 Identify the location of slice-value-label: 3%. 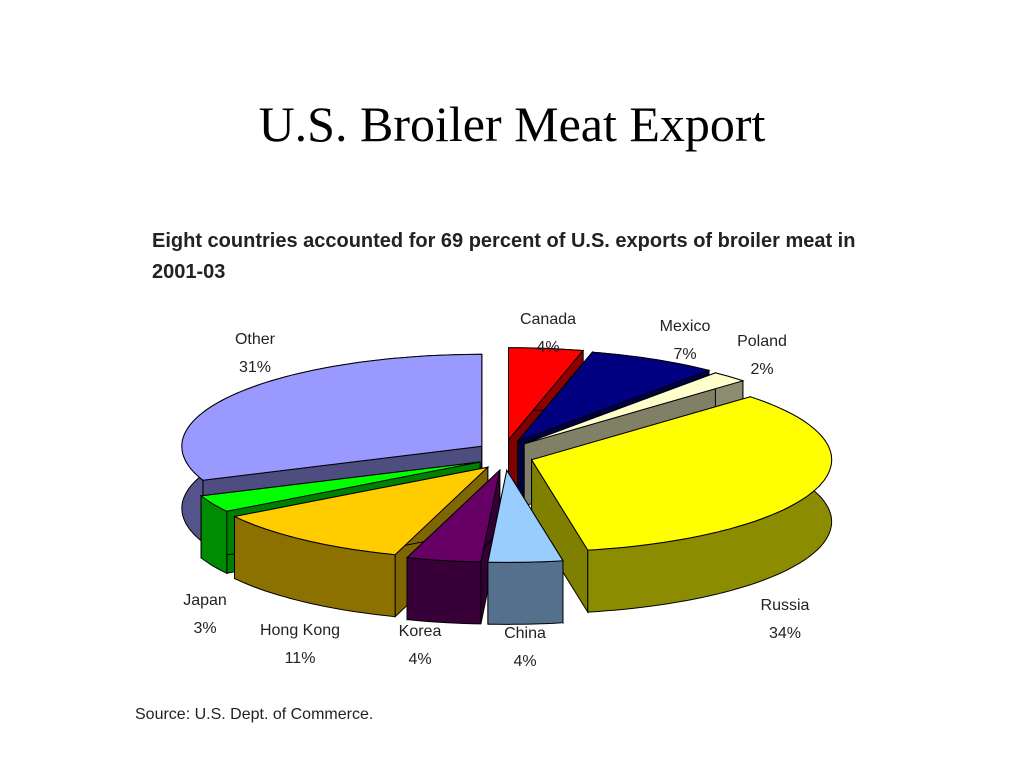
(204, 628).